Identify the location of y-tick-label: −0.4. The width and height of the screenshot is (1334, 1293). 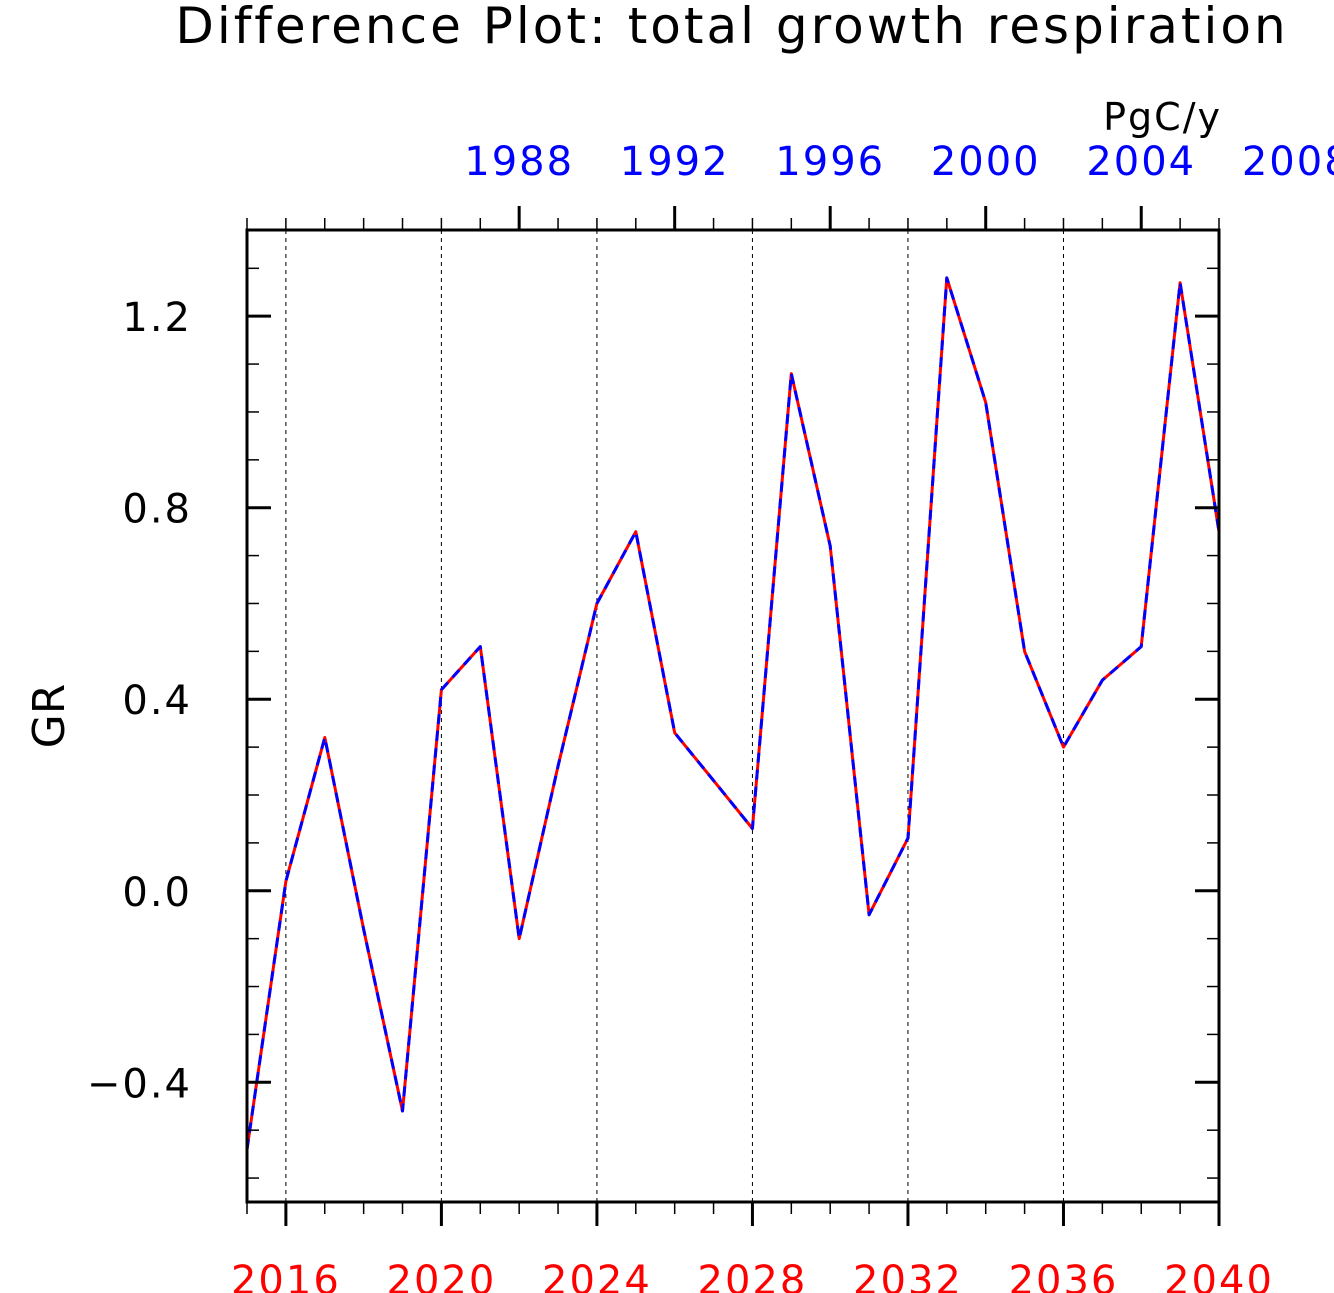
(139, 1084).